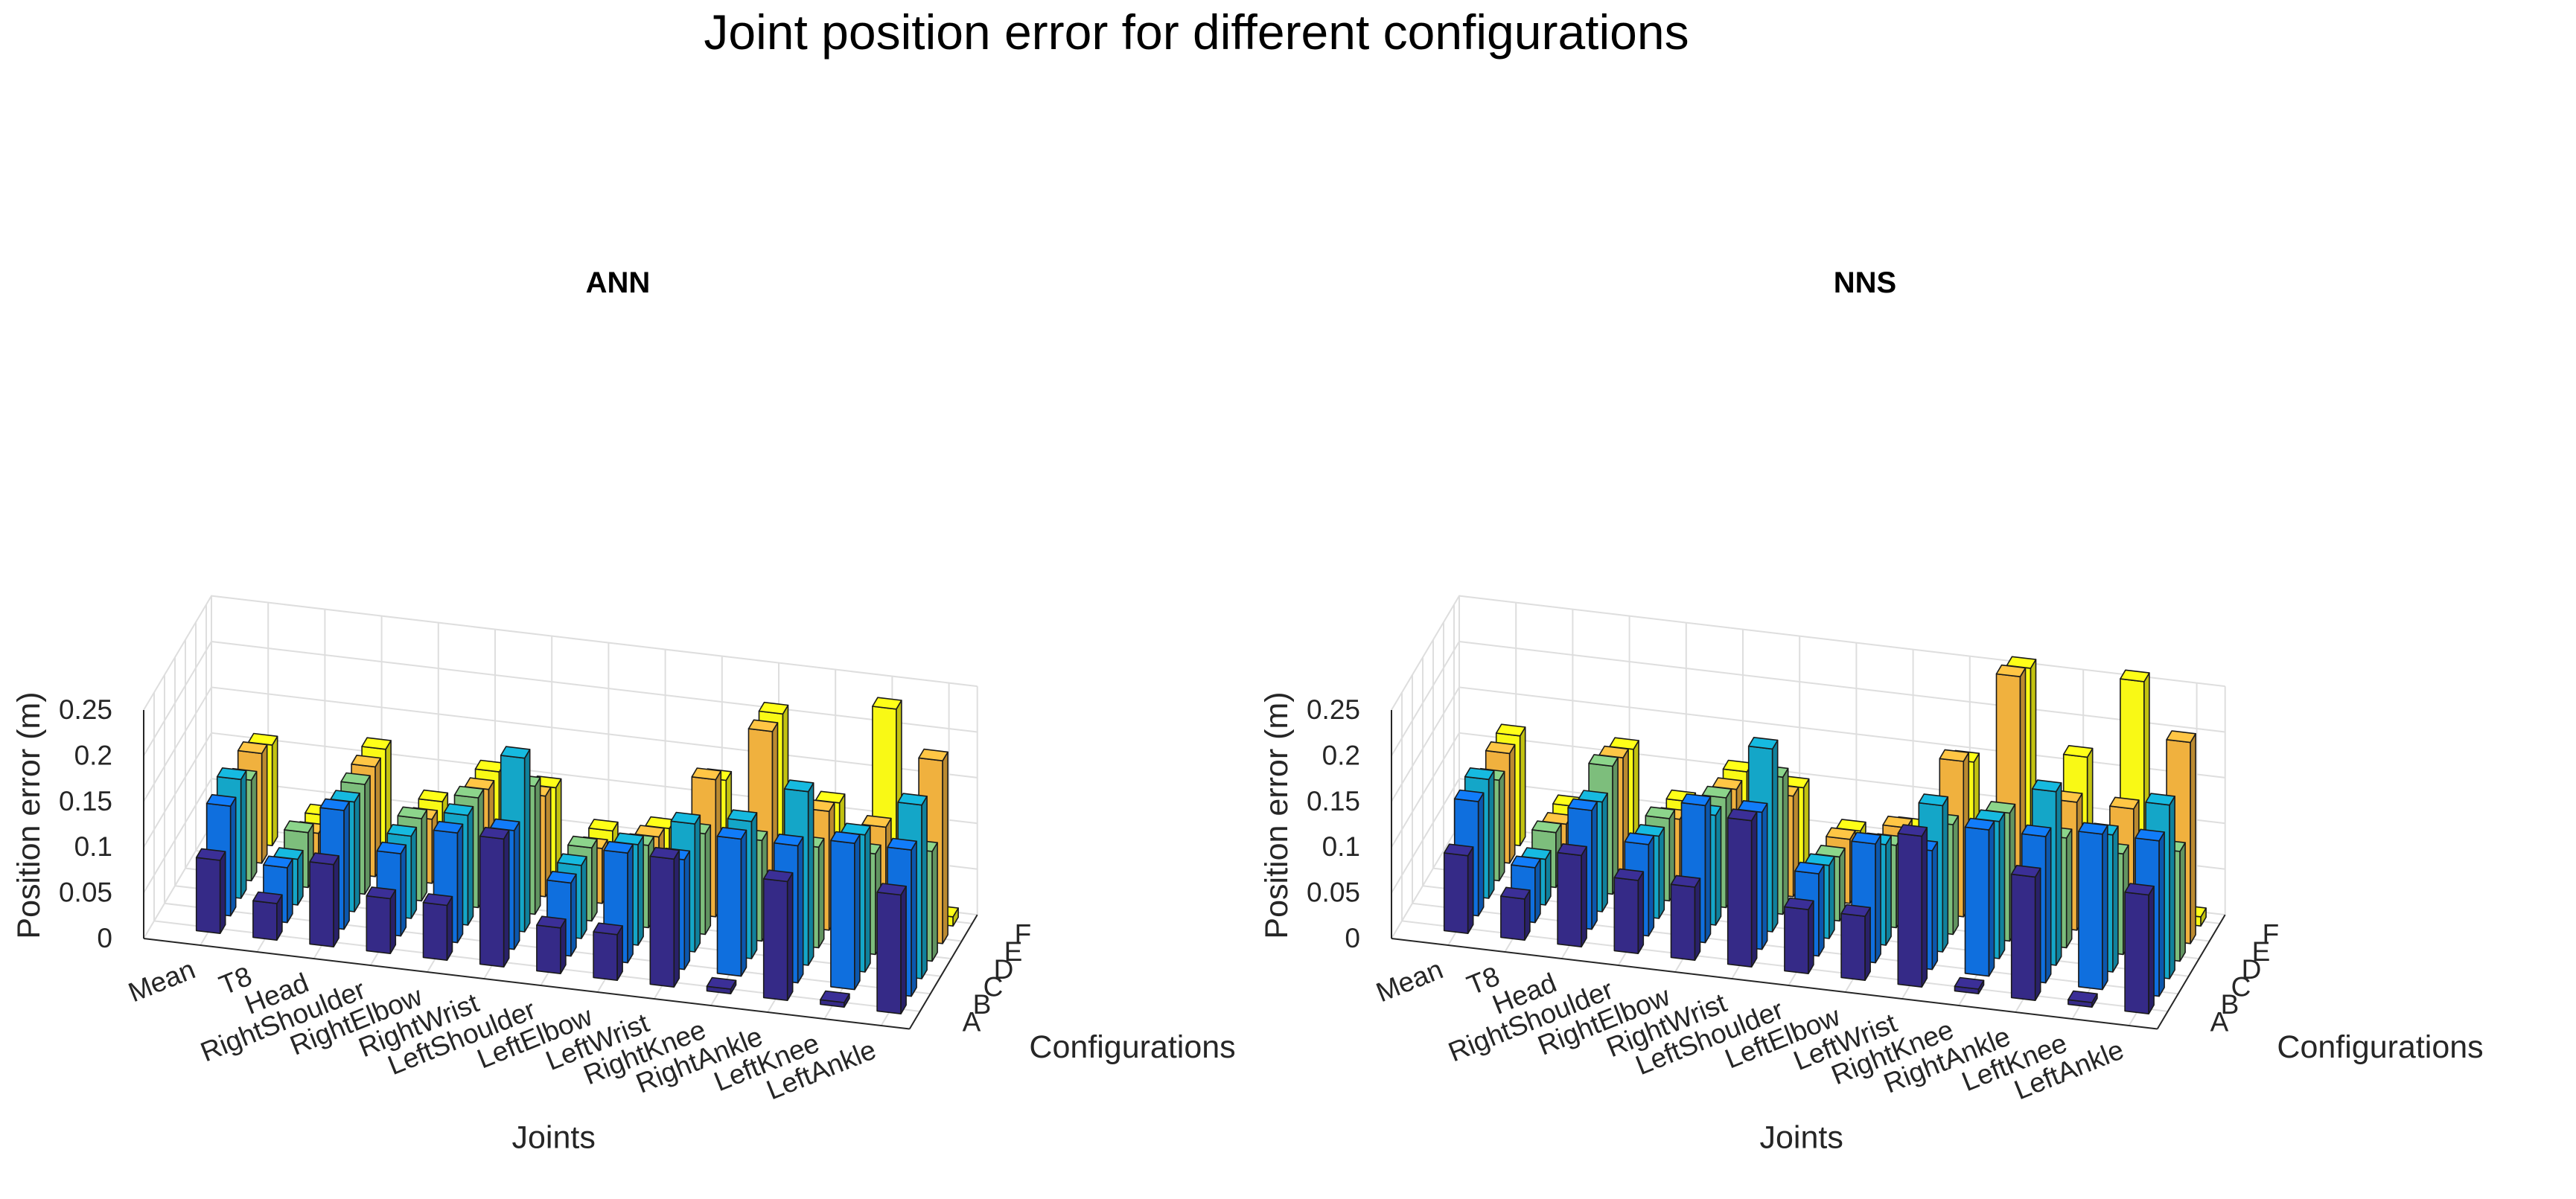 This screenshot has height=1199, width=2576. What do you see at coordinates (1865, 282) in the screenshot?
I see `panel-title: NNS` at bounding box center [1865, 282].